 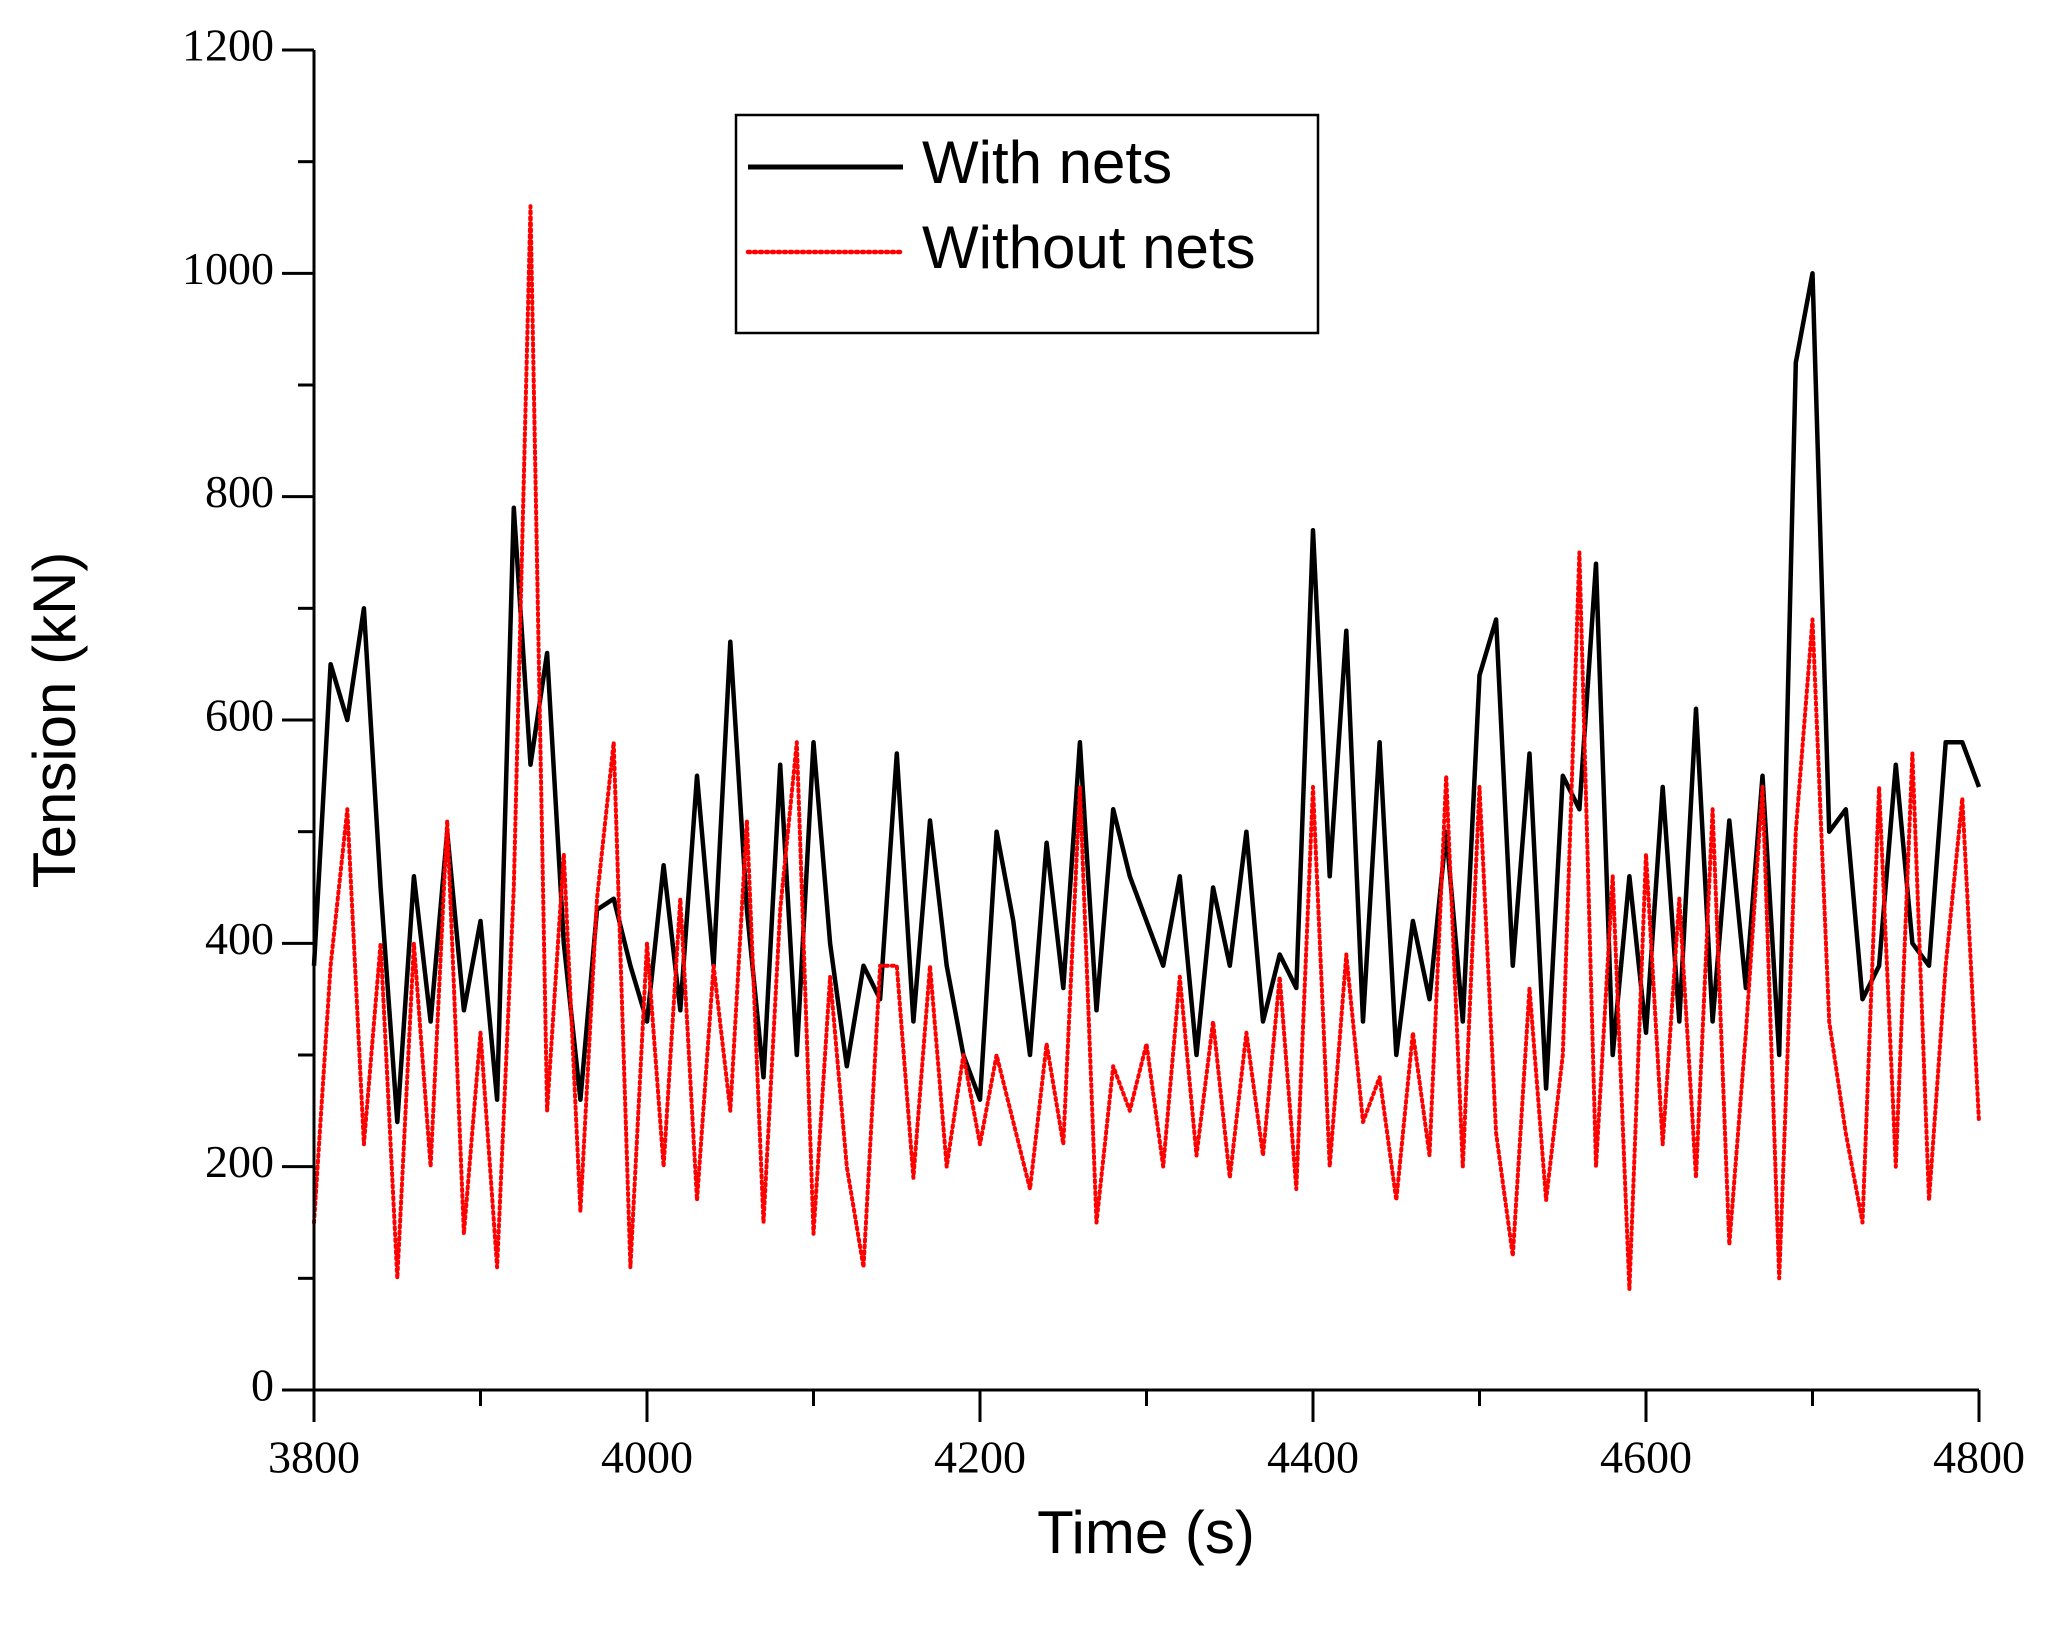 I want to click on legend-label: With nets, so click(x=1047, y=162).